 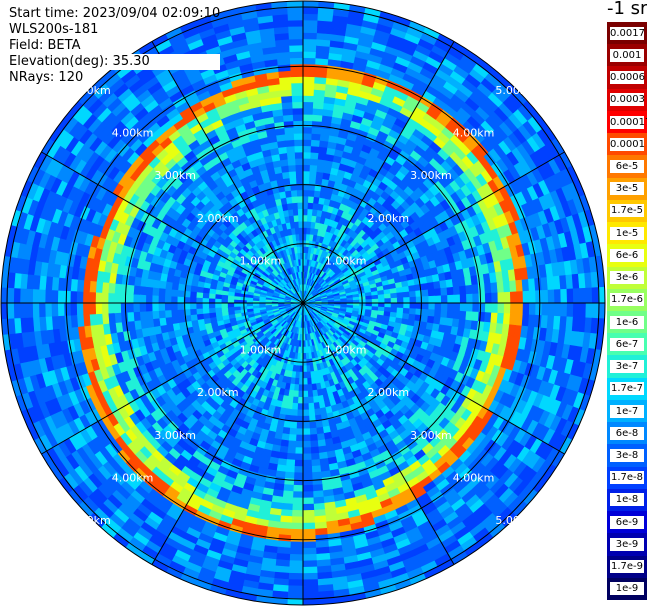 I want to click on colorbar-label: 1.7e-7, so click(x=627, y=389).